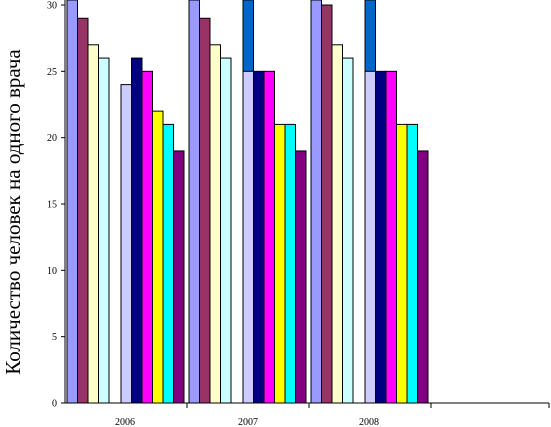 Image resolution: width=551 pixels, height=427 pixels. What do you see at coordinates (332, 415) in the screenshot?
I see `x-ticks-group: 2006 2007 2008` at bounding box center [332, 415].